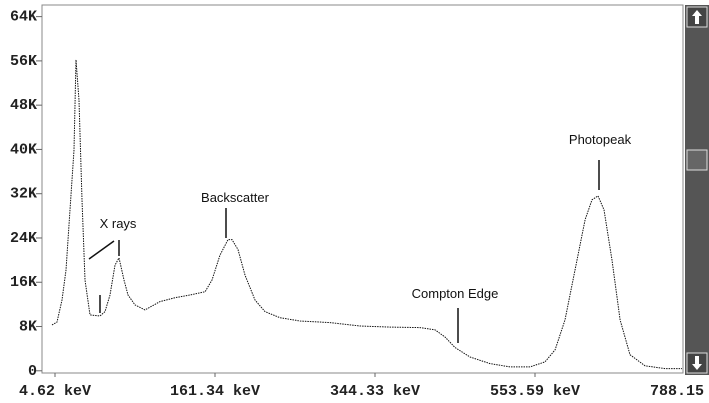 This screenshot has width=709, height=403. What do you see at coordinates (23, 194) in the screenshot?
I see `y-tick-label: 32K` at bounding box center [23, 194].